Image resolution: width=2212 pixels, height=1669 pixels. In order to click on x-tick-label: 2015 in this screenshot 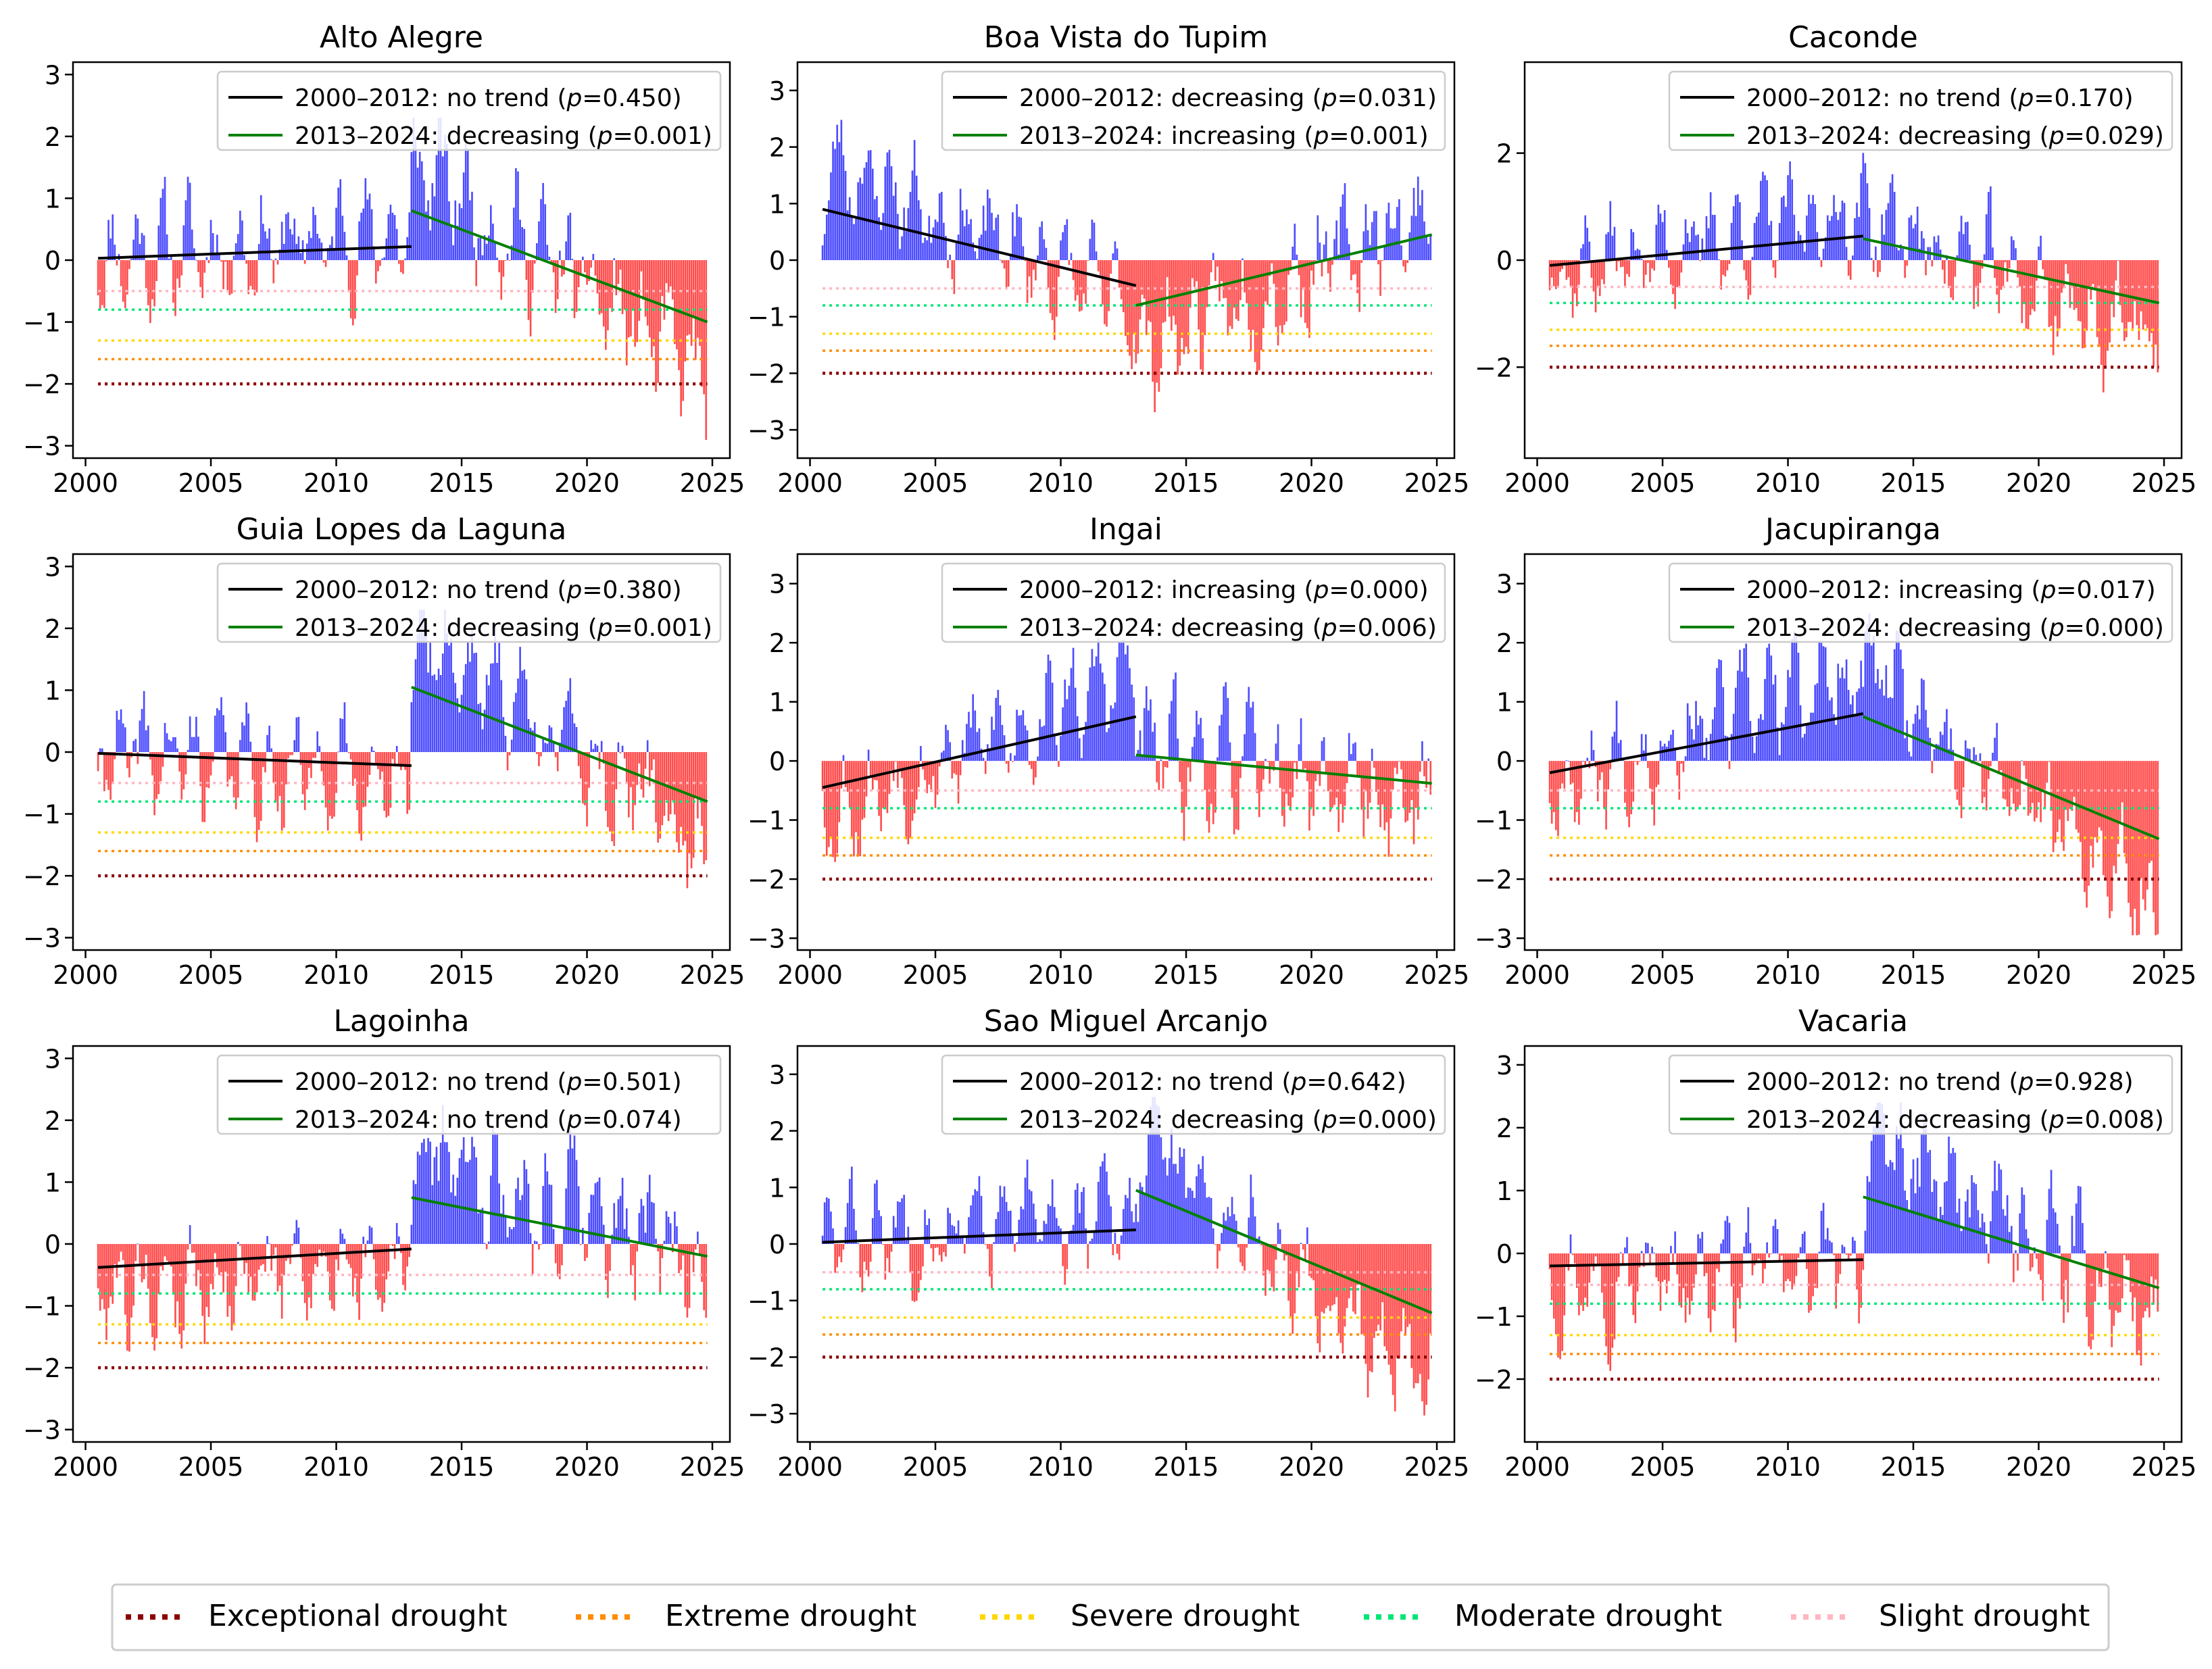, I will do `click(462, 483)`.